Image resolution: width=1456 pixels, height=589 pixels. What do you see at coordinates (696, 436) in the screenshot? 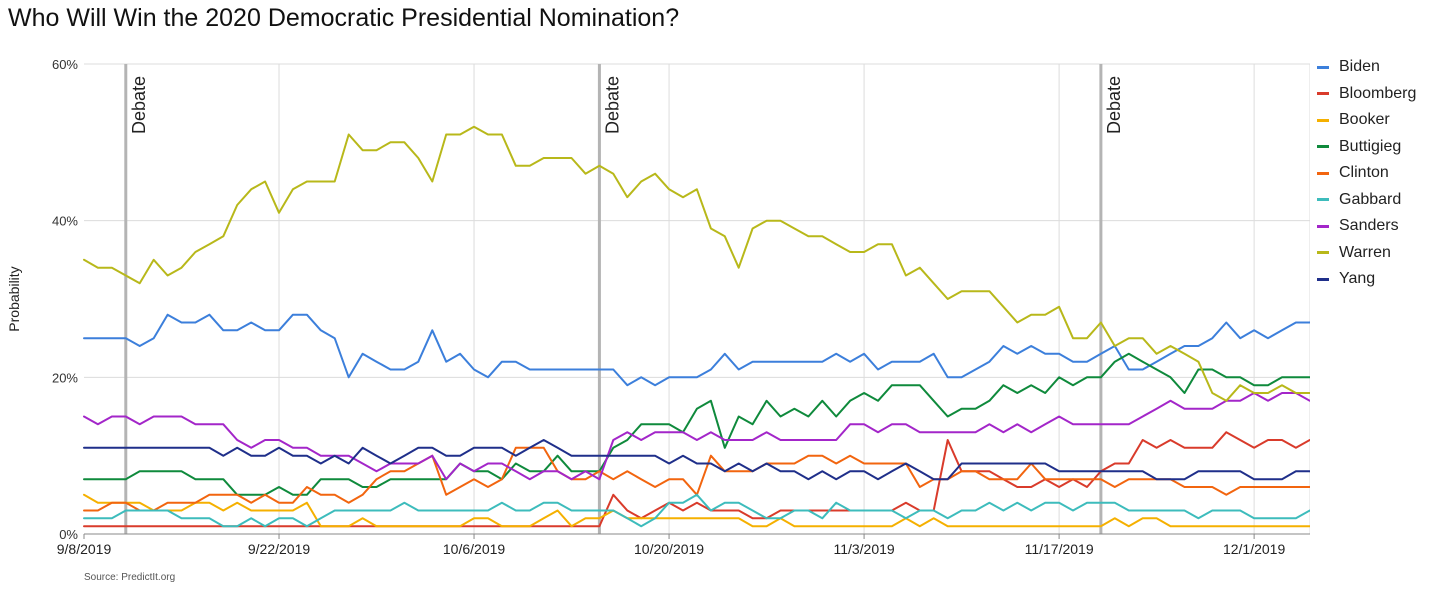
I see `series-line-sanders` at bounding box center [696, 436].